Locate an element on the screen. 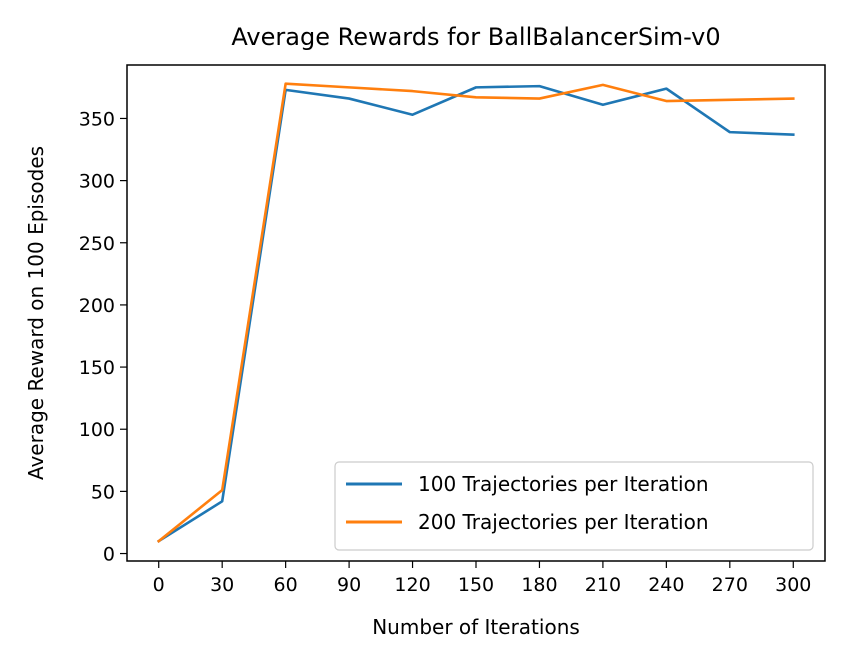  y-tick-label: 350 is located at coordinates (97, 119).